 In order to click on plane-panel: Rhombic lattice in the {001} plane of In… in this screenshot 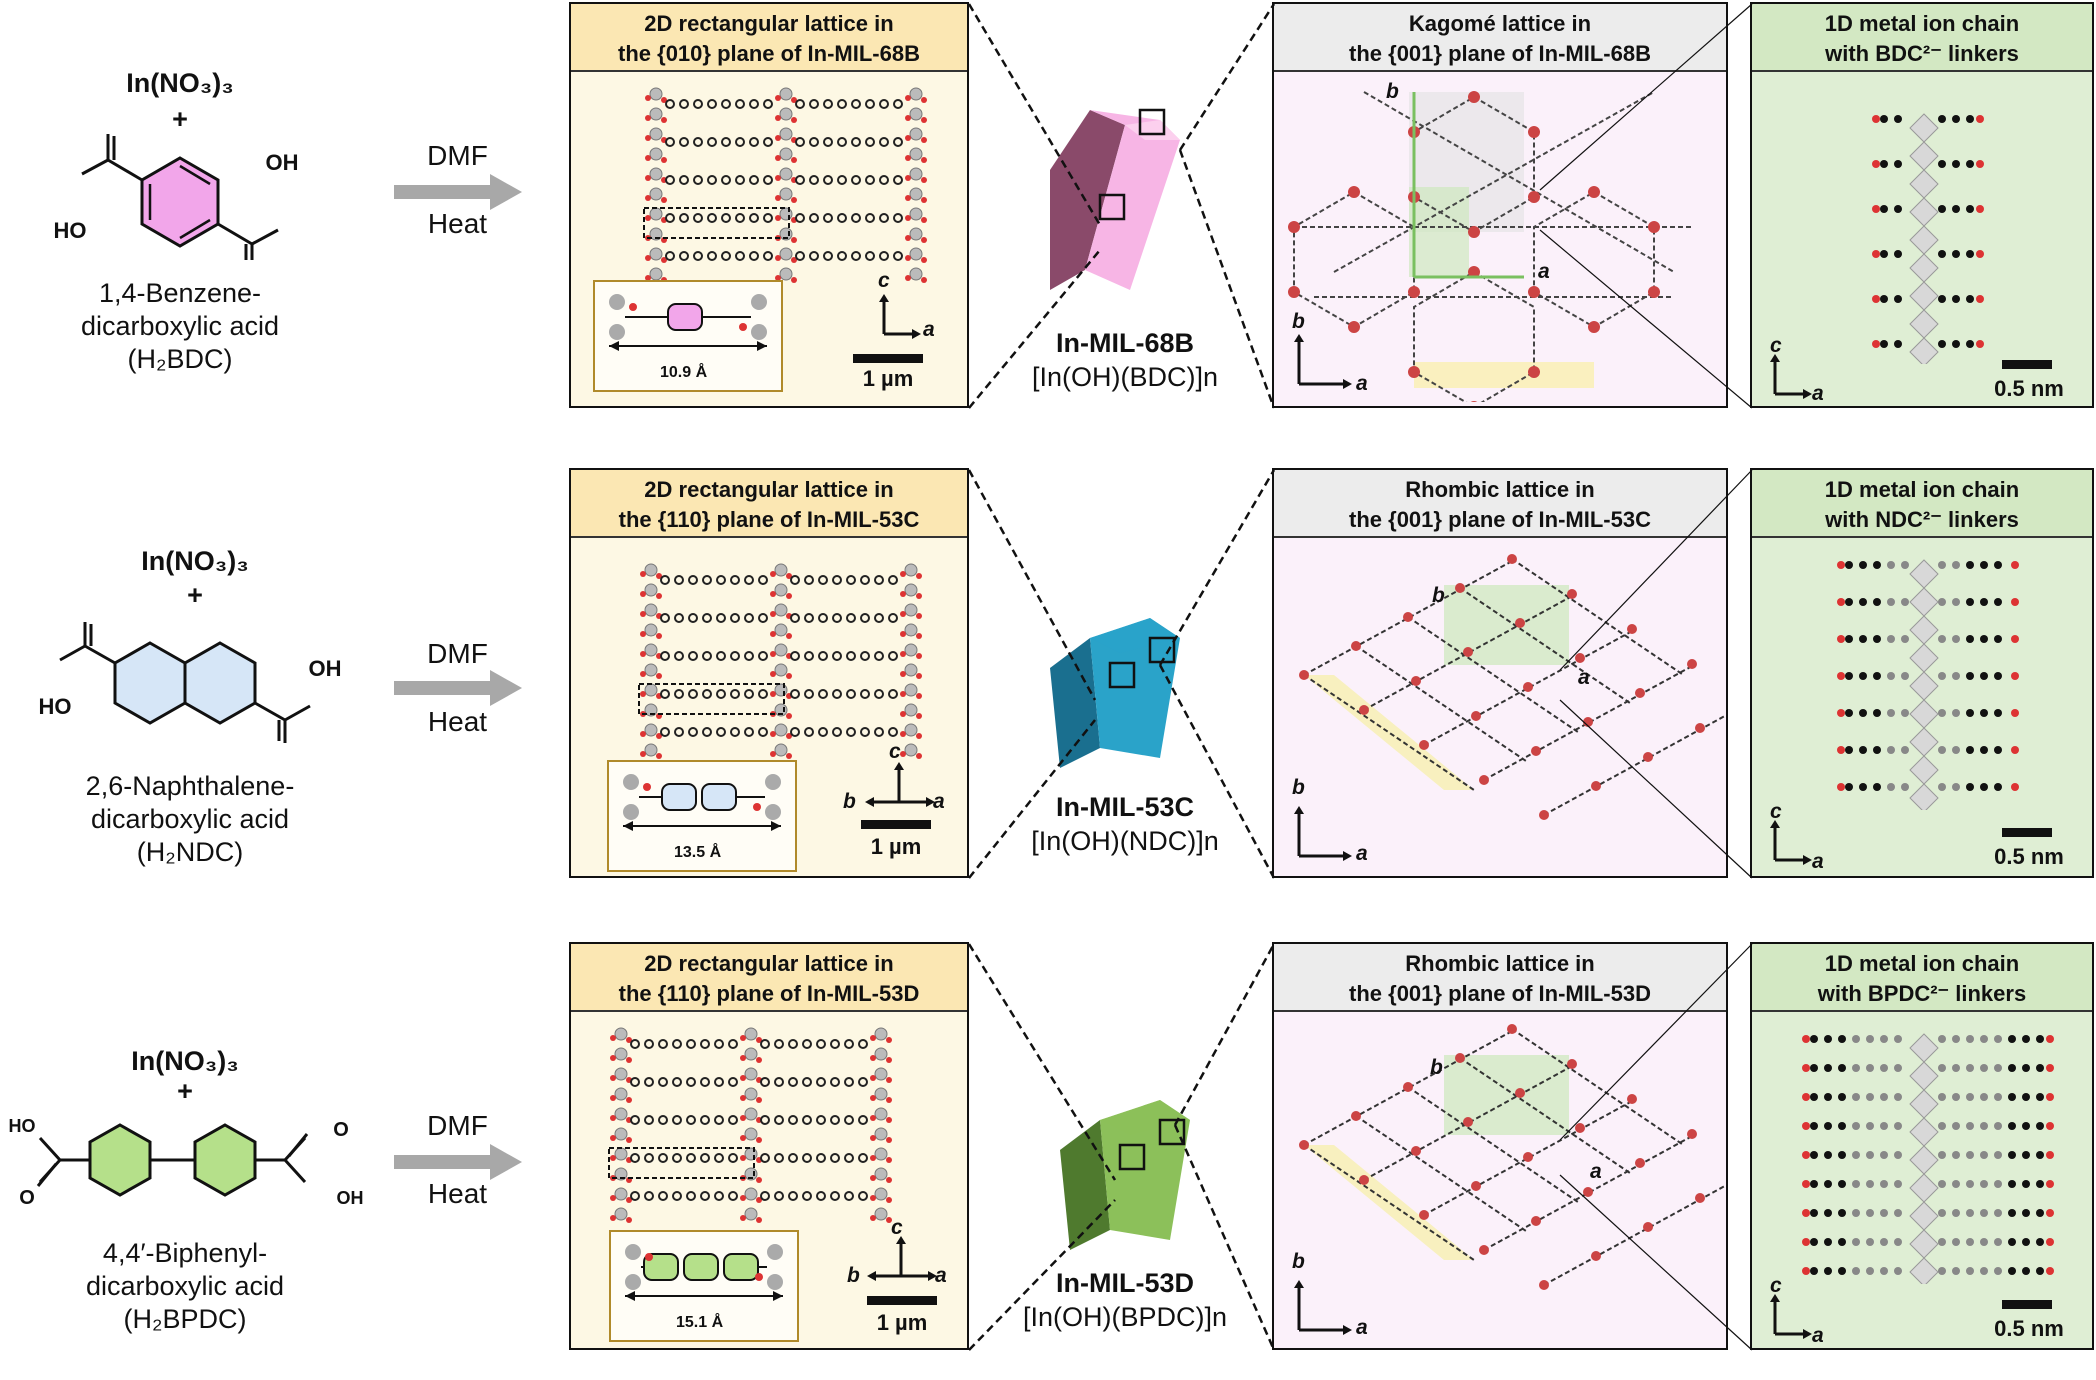, I will do `click(1500, 1146)`.